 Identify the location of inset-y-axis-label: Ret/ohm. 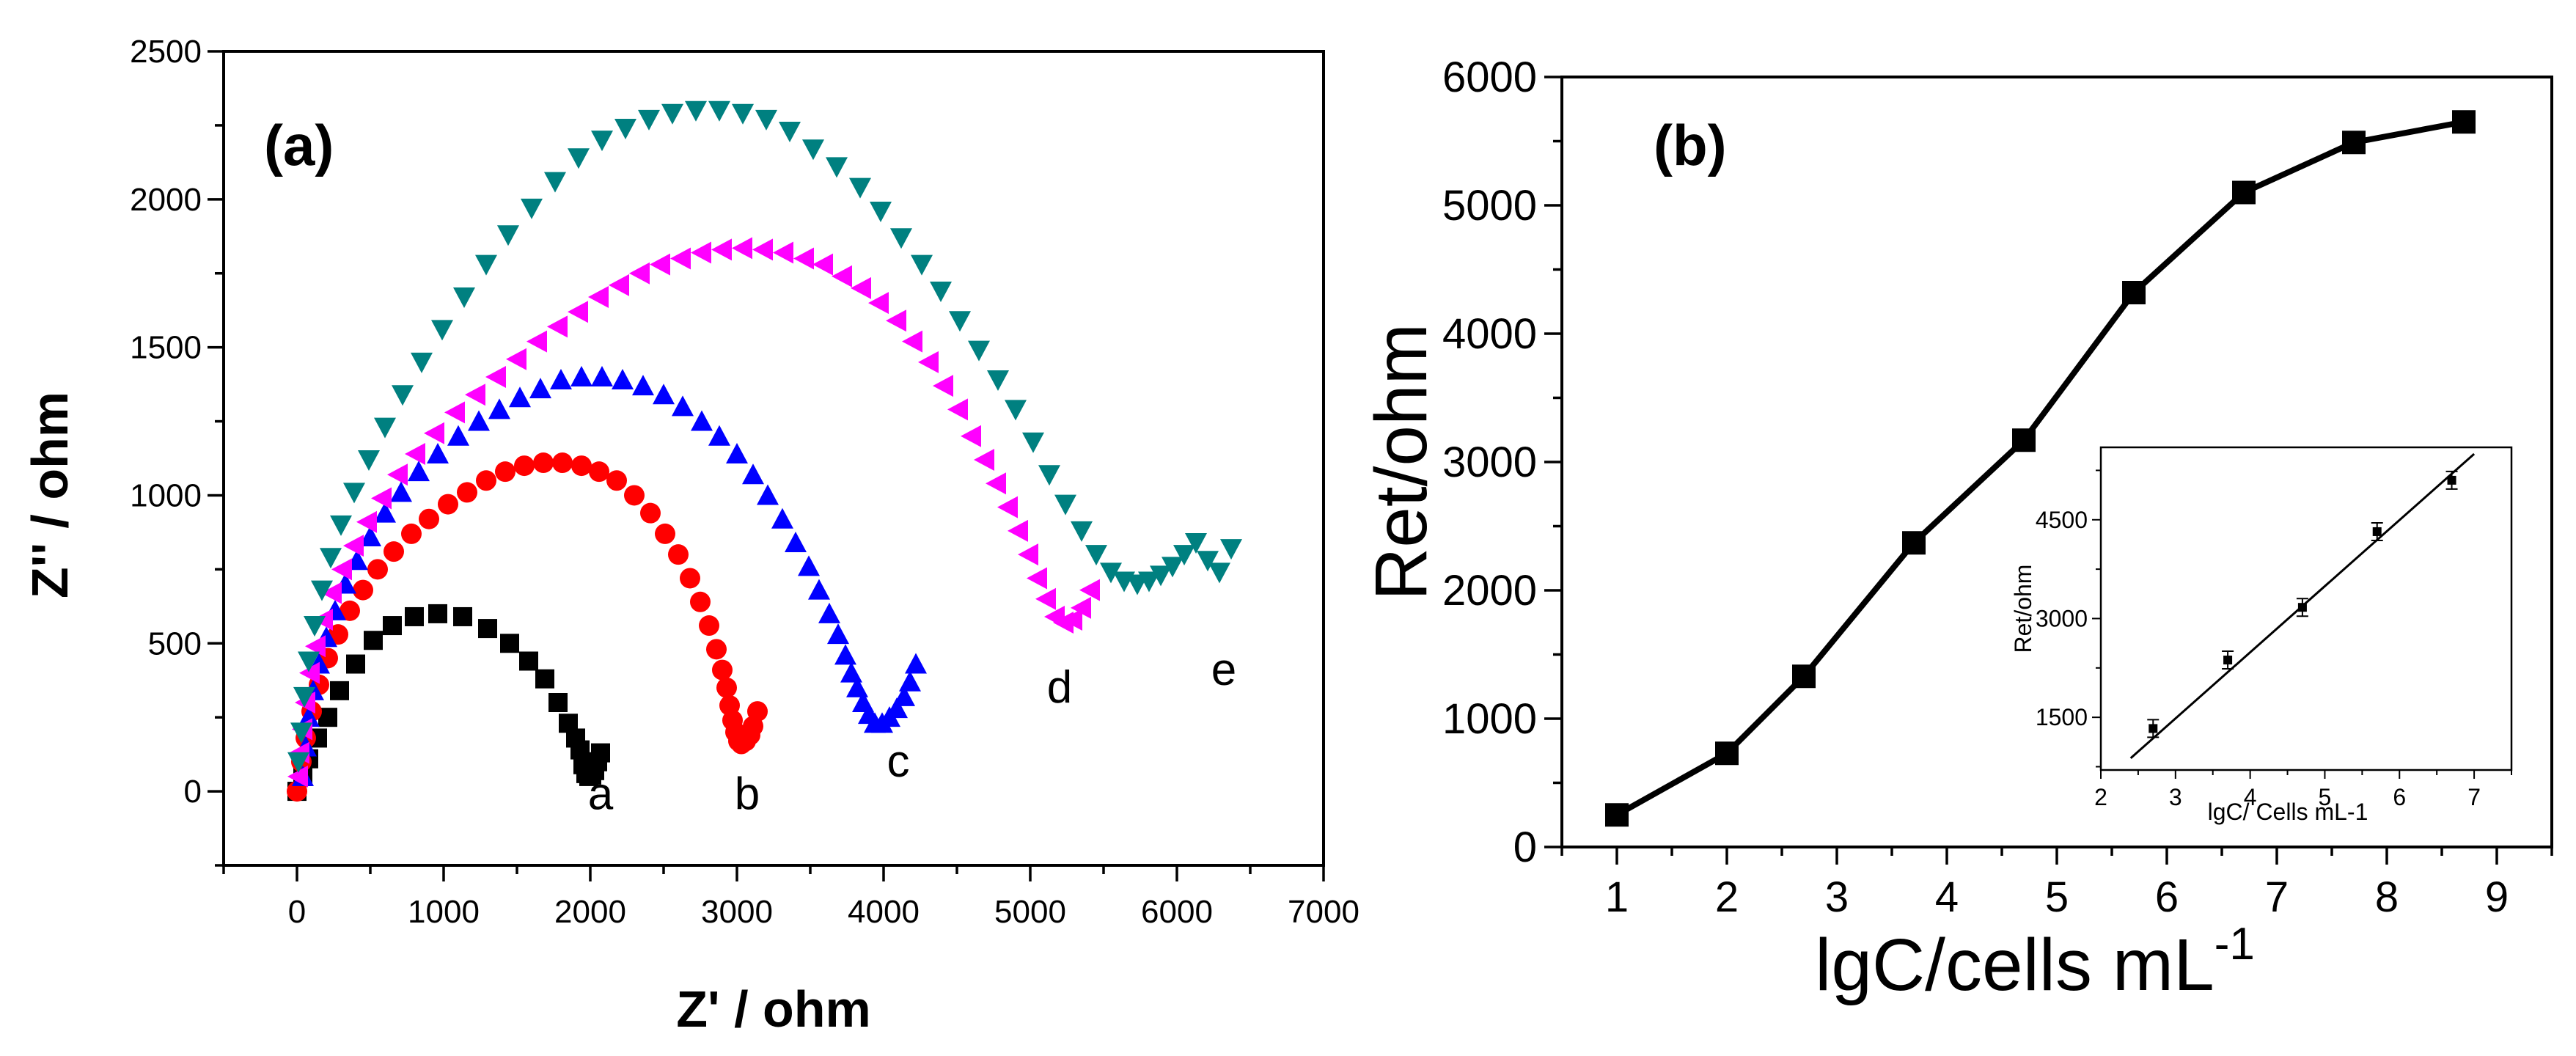
(2023, 609).